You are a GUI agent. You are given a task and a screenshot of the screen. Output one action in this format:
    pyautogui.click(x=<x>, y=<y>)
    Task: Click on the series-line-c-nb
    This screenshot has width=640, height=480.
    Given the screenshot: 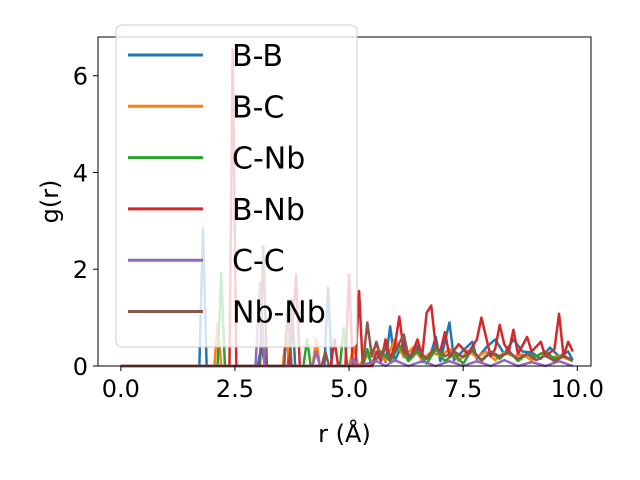 What is the action you would take?
    pyautogui.click(x=347, y=319)
    